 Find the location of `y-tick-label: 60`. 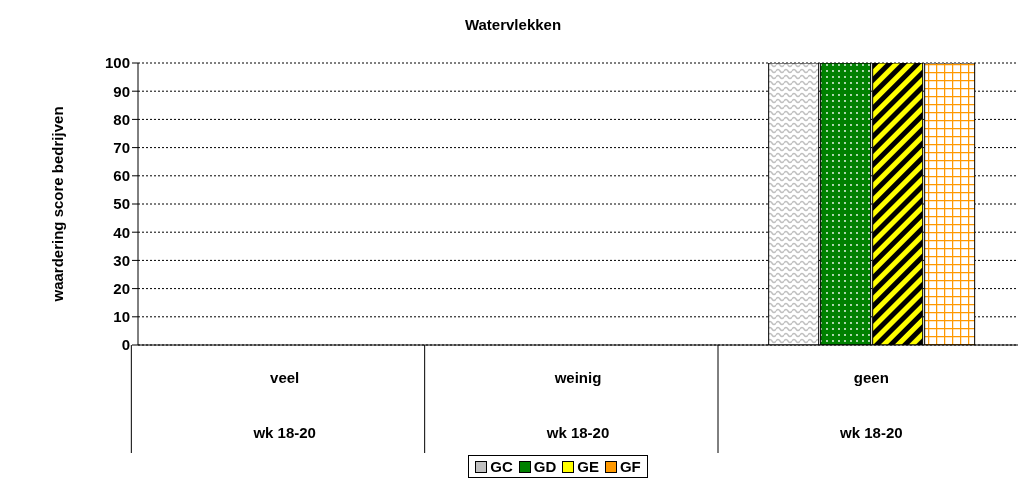

y-tick-label: 60 is located at coordinates (121, 176).